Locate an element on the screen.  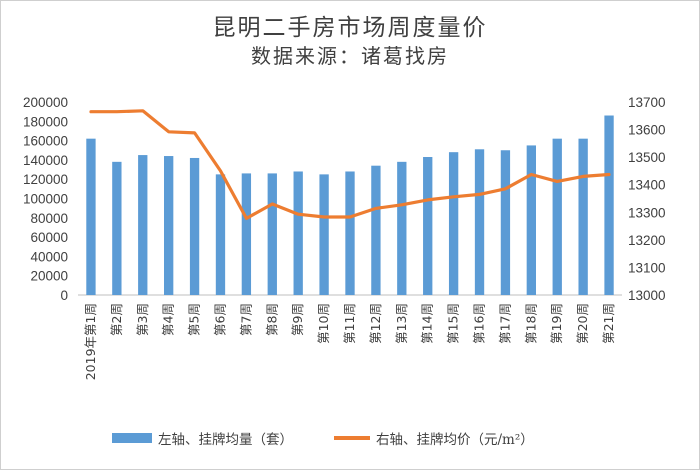
y-left-tick-label: 120000 is located at coordinates (45, 179).